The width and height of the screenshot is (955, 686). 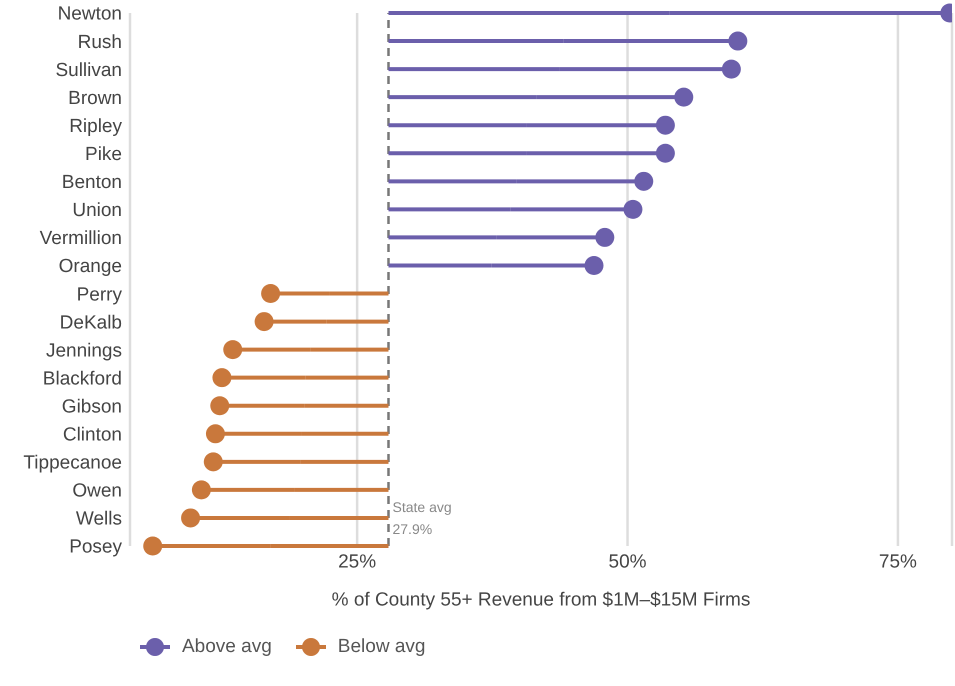 What do you see at coordinates (82, 379) in the screenshot?
I see `y-tick-label: Blackford` at bounding box center [82, 379].